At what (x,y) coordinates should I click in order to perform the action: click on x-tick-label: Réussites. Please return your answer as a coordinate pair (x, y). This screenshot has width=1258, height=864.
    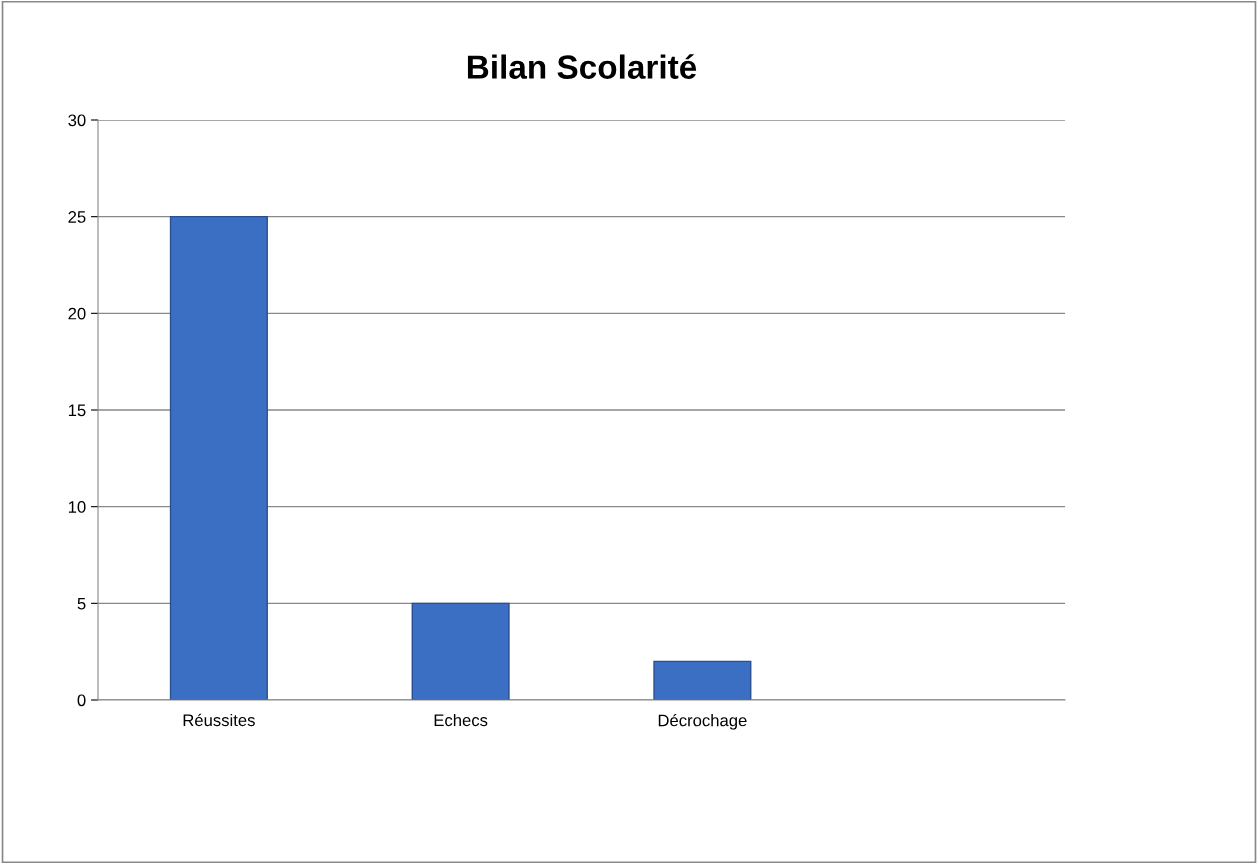
    Looking at the image, I should click on (219, 720).